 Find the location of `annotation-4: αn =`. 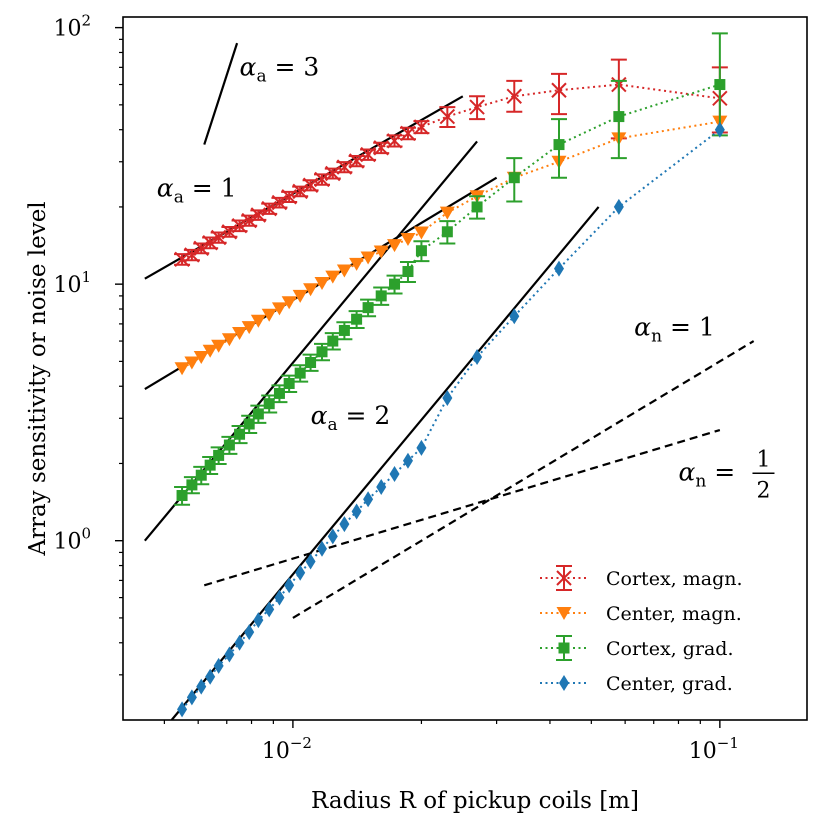

annotation-4: αn = is located at coordinates (706, 474).